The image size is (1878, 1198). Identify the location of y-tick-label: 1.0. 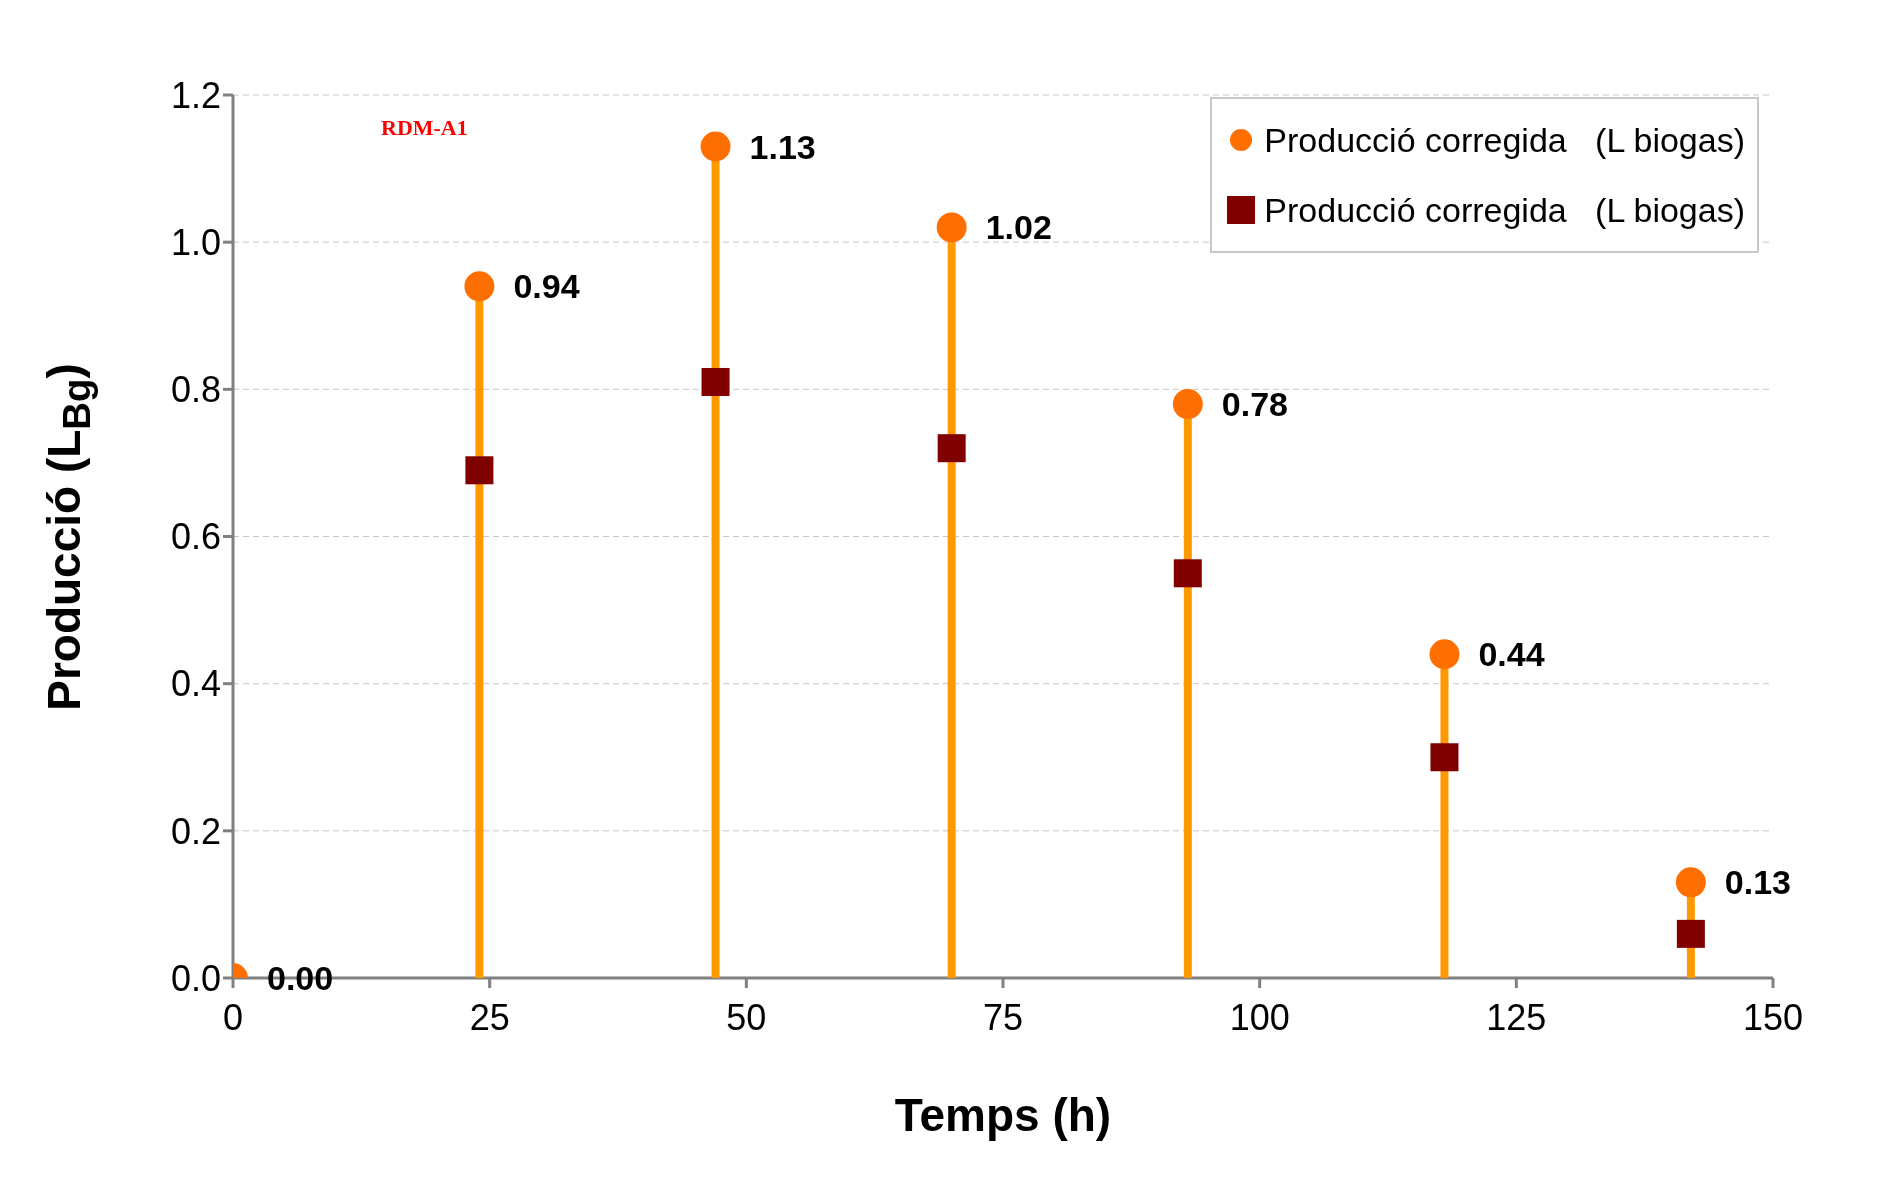
(195, 242).